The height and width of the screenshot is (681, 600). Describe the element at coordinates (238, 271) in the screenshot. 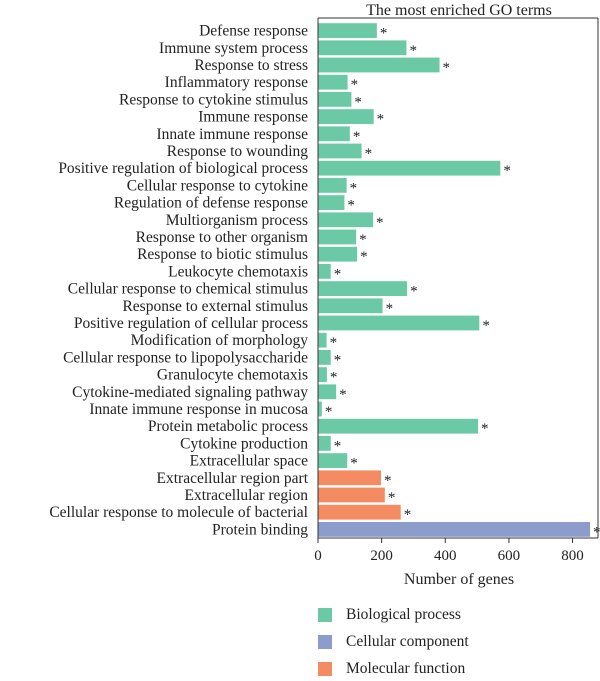

I see `category-label-leukocyte-chemotaxis: Leukocyte chemotaxis` at that location.